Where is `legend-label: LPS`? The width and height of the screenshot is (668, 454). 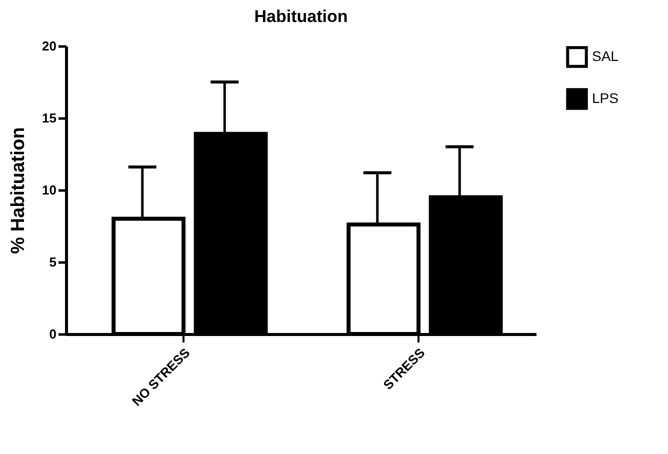
legend-label: LPS is located at coordinates (605, 98).